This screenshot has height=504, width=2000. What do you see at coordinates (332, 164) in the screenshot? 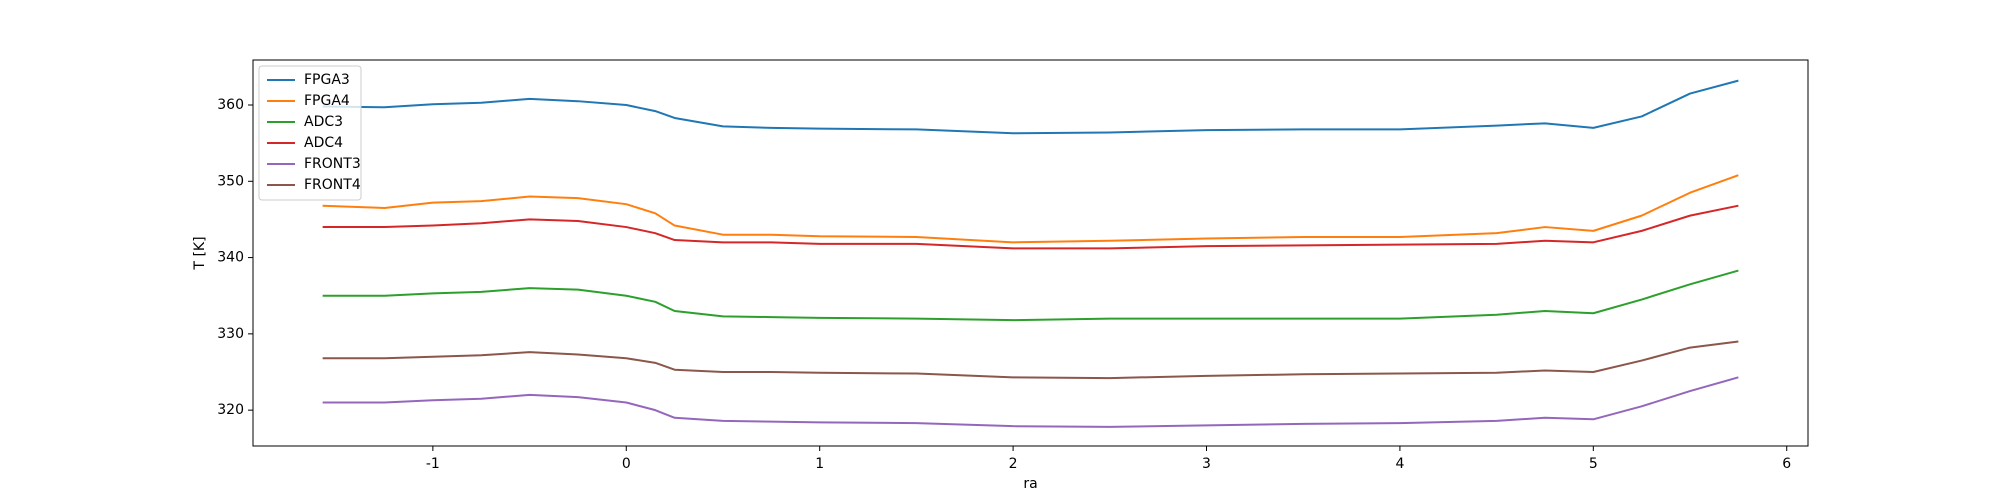
I see `legend-label: FRONT3` at bounding box center [332, 164].